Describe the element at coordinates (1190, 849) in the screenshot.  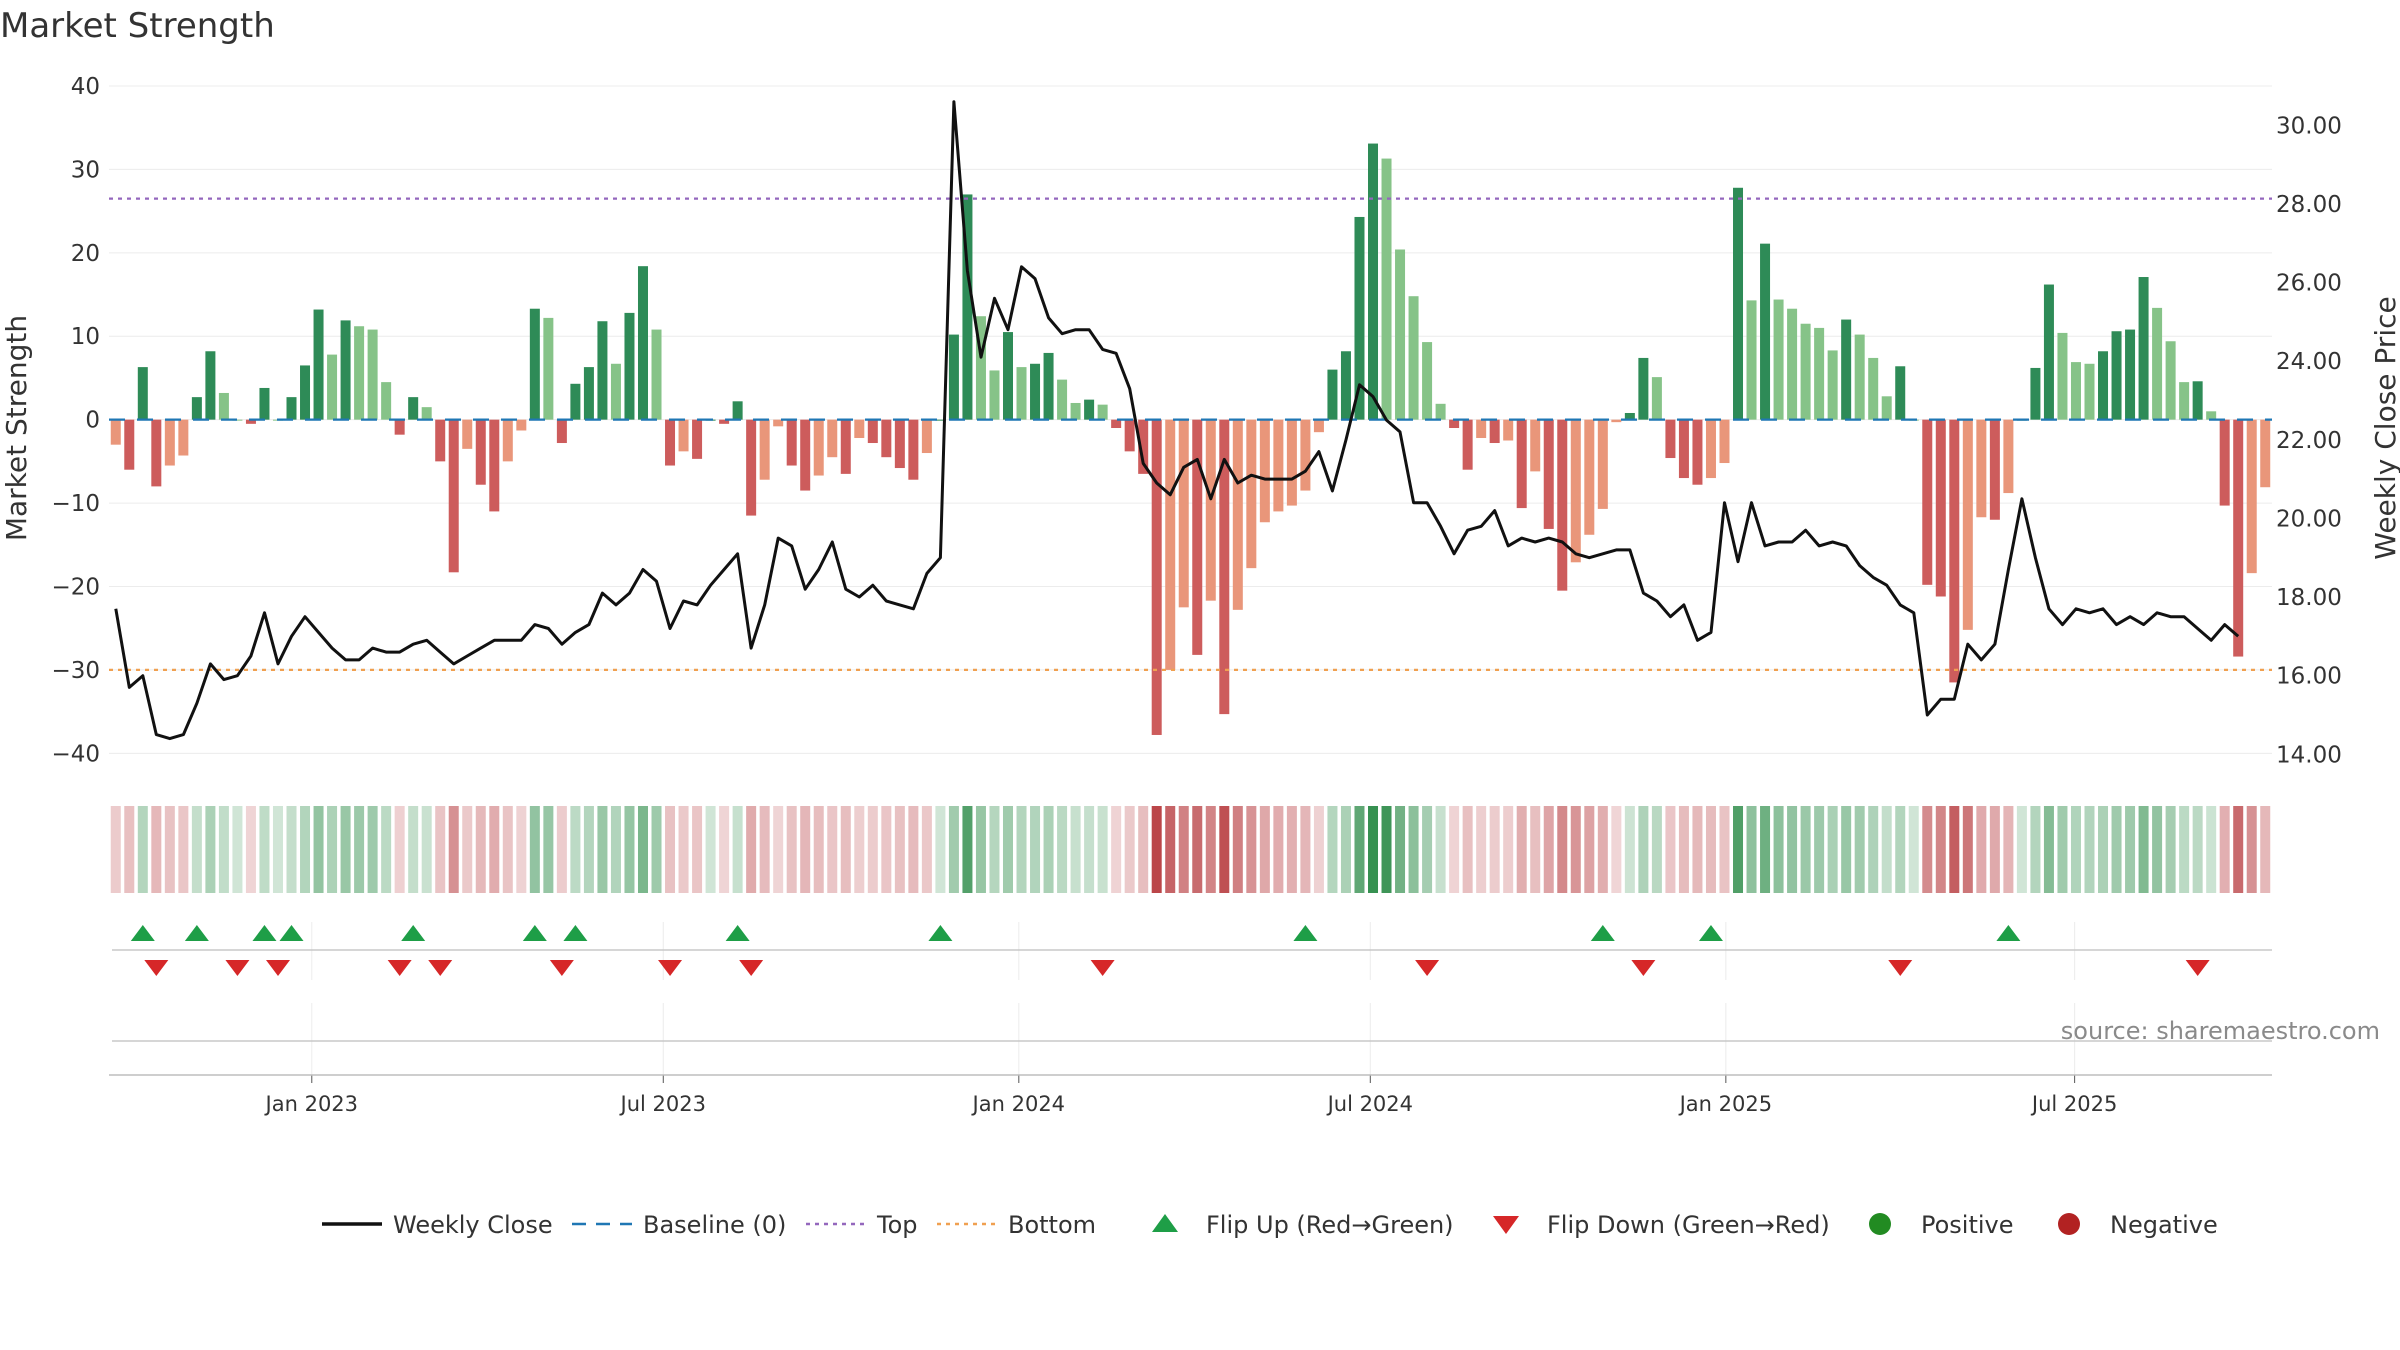
I see `strength-band` at that location.